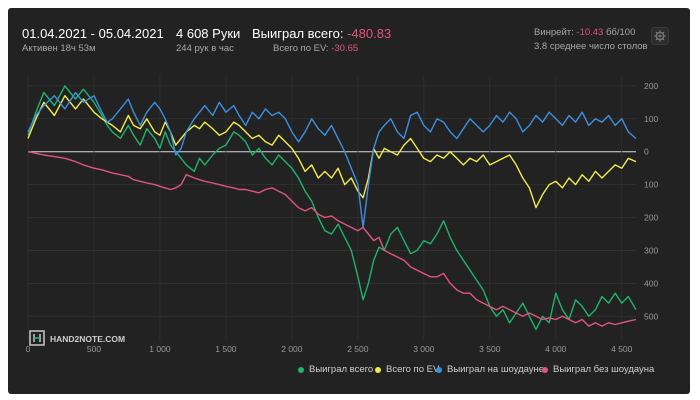  What do you see at coordinates (369, 33) in the screenshot?
I see `won-total-value: -480.83` at bounding box center [369, 33].